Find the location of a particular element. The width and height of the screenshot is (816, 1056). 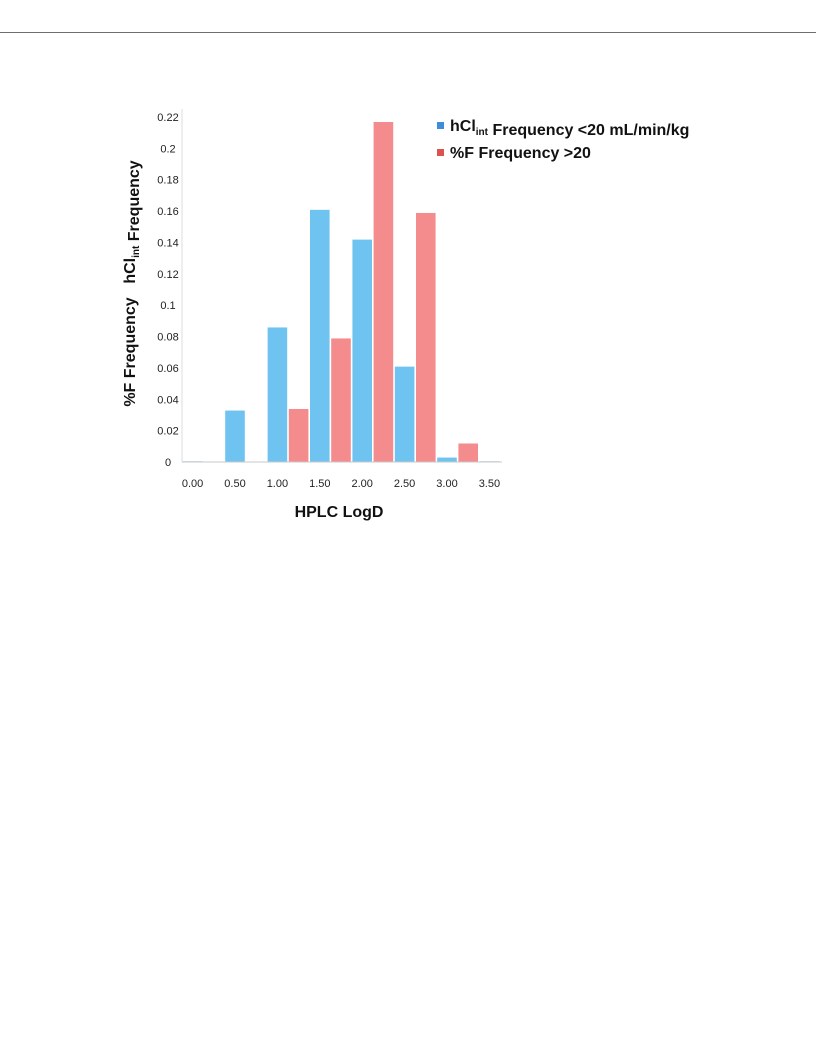

x-tick-label: 1.00 is located at coordinates (277, 484).